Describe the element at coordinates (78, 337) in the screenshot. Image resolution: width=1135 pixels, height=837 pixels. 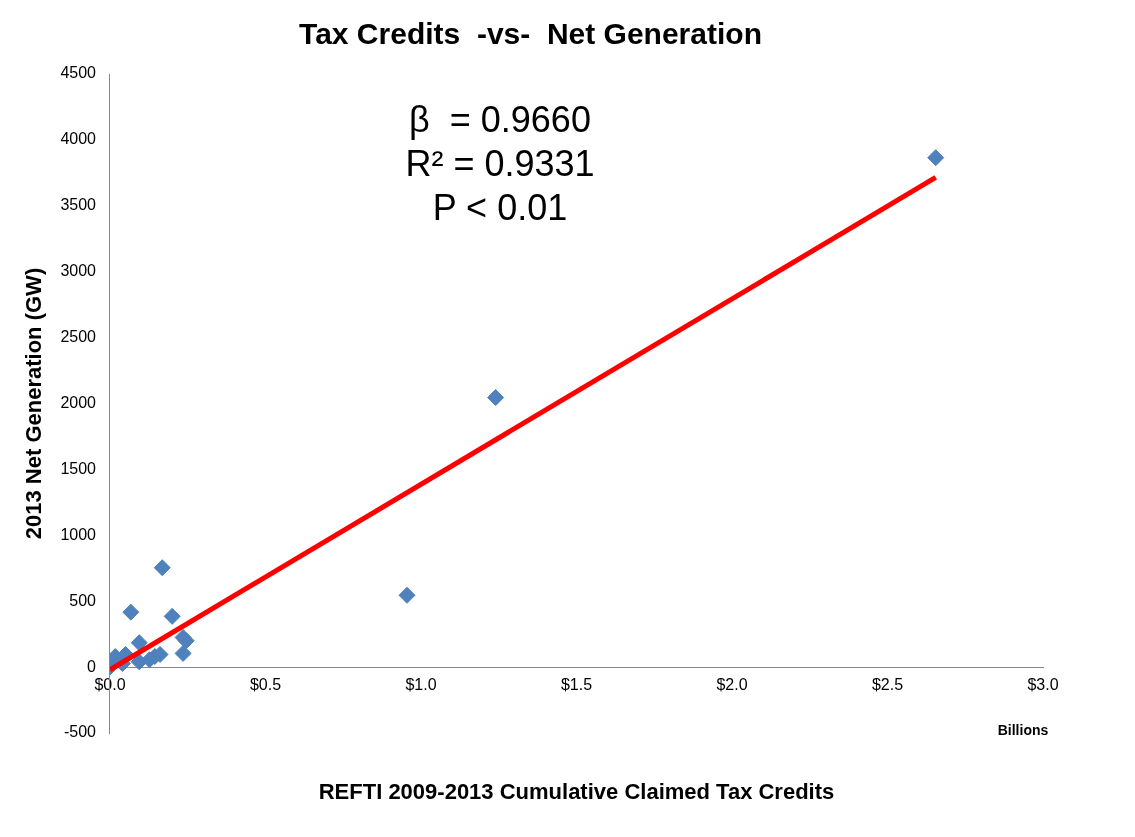
I see `y-tick-label: 2500` at that location.